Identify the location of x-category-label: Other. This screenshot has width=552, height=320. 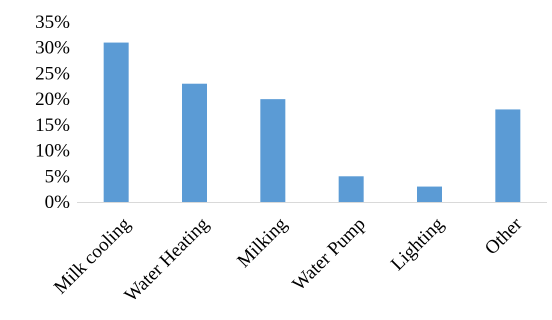
(504, 236).